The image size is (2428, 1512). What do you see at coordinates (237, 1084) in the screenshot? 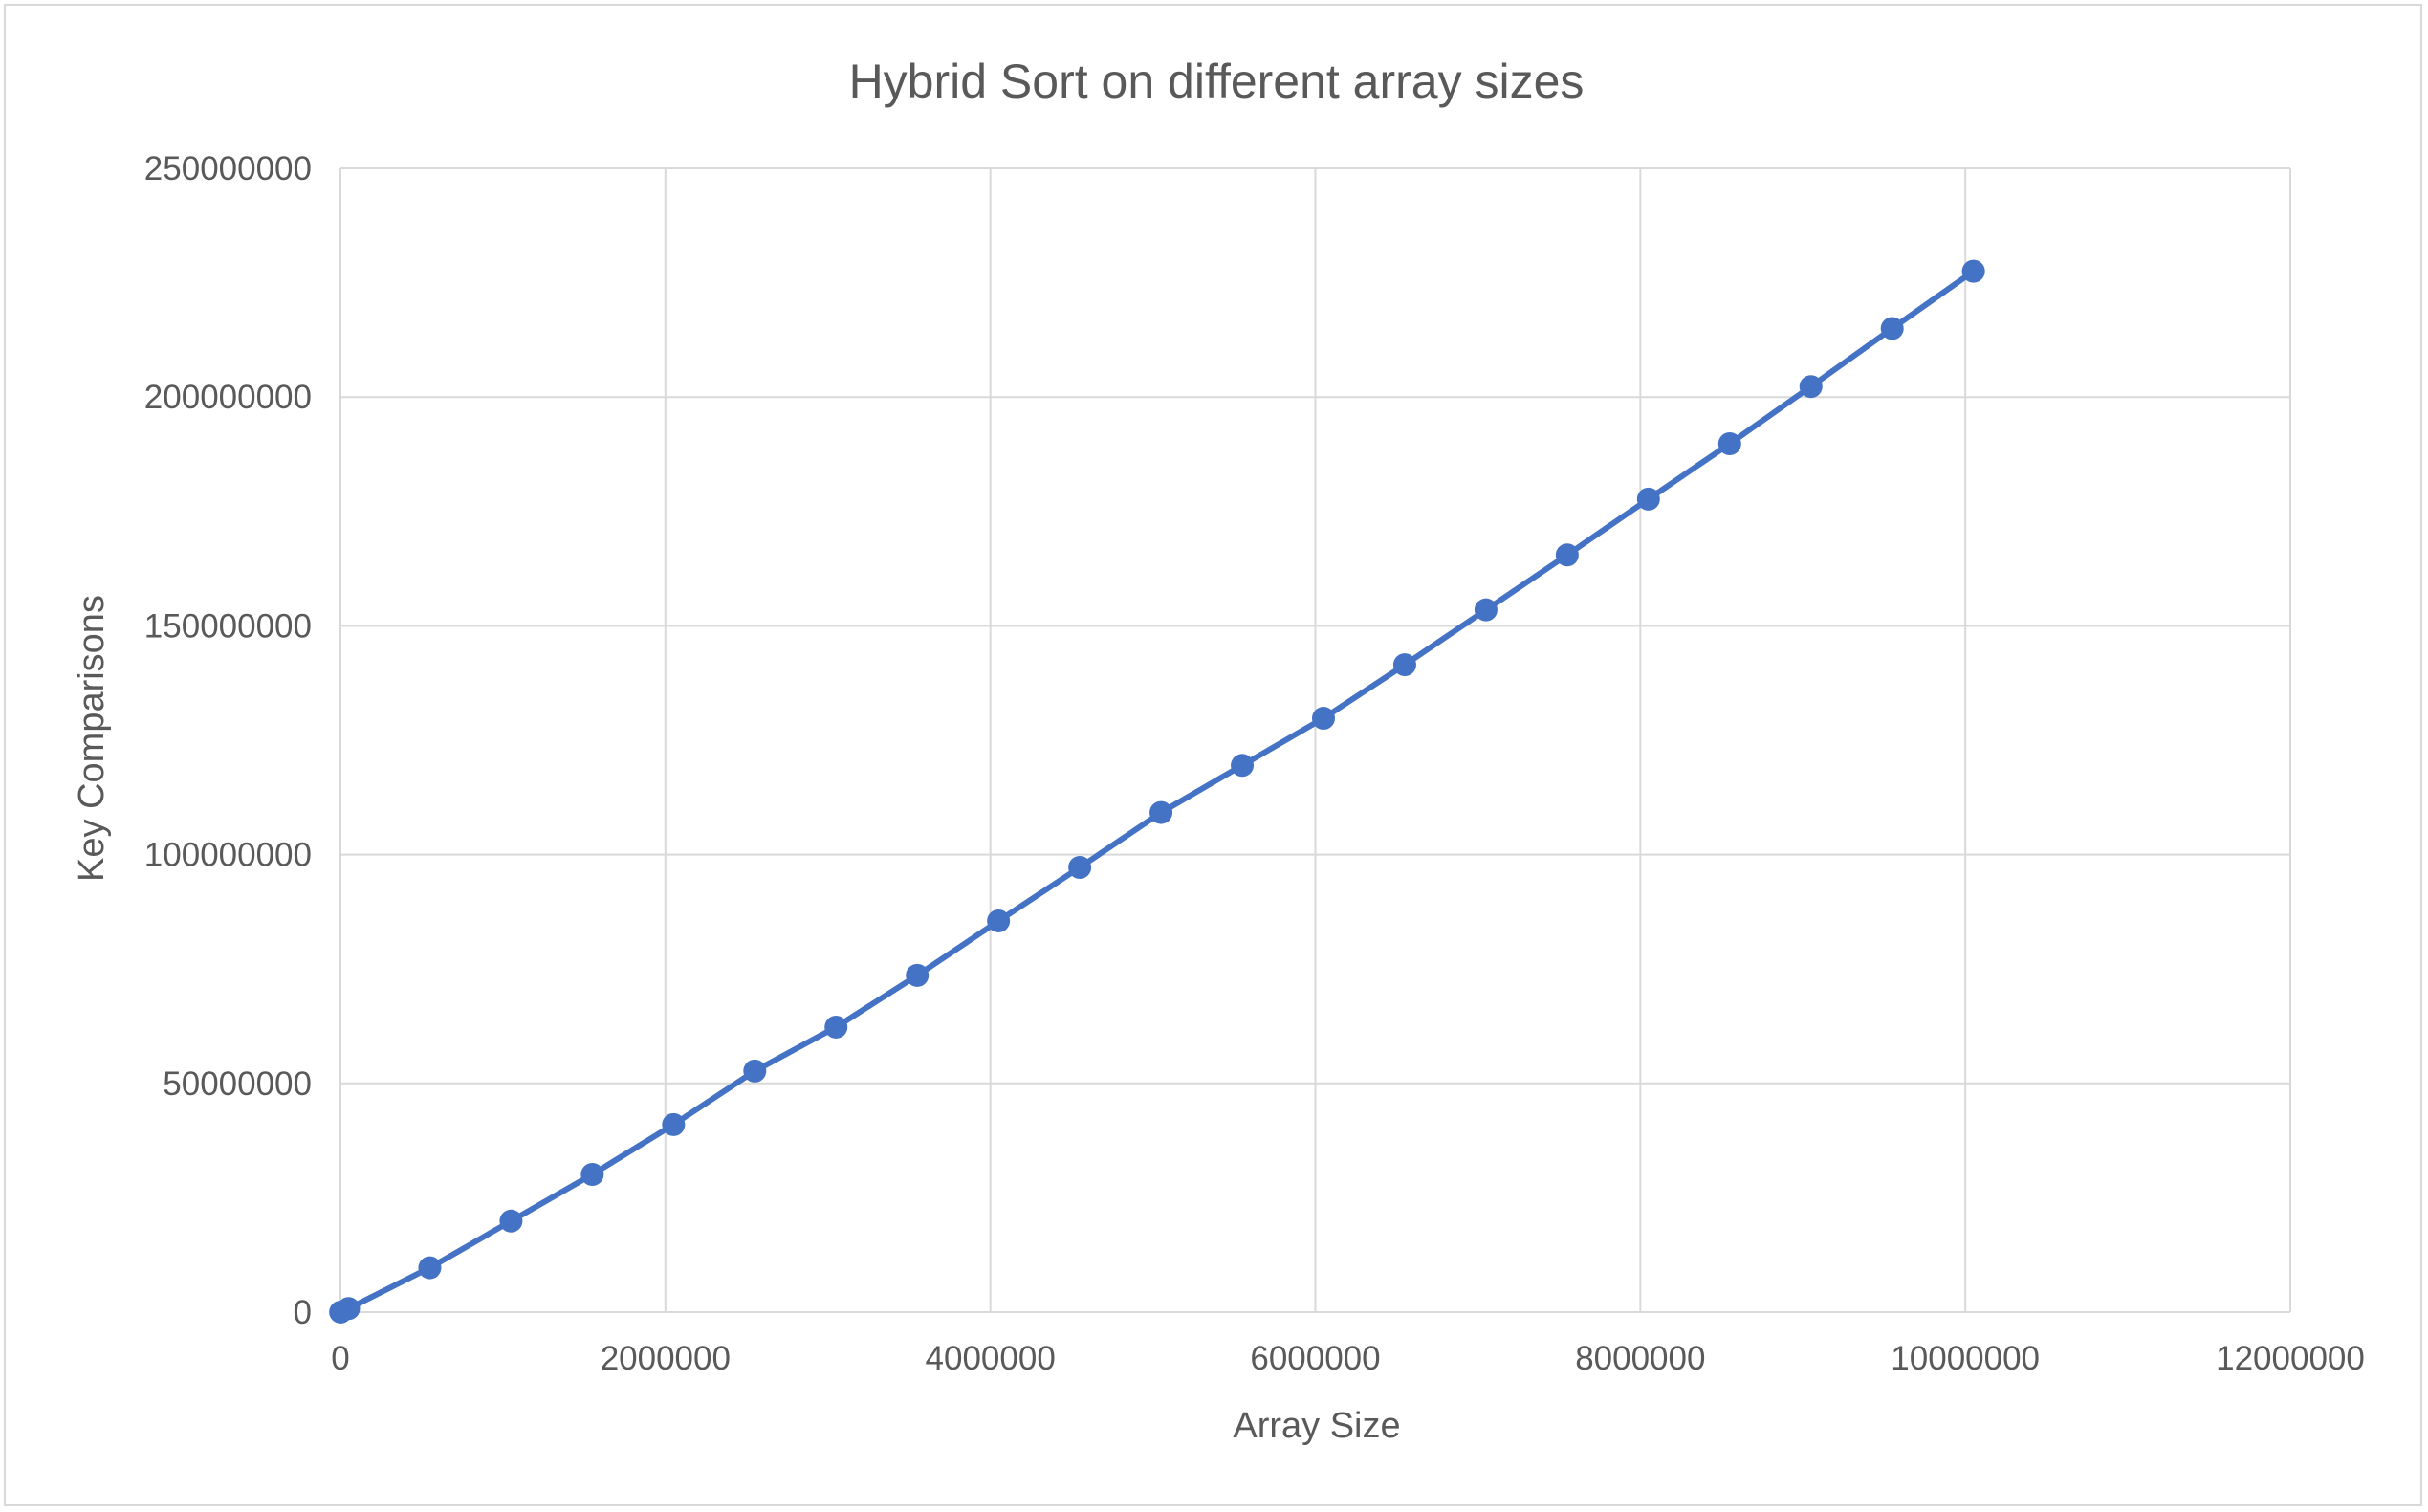
I see `y-tick-label: 50000000` at bounding box center [237, 1084].